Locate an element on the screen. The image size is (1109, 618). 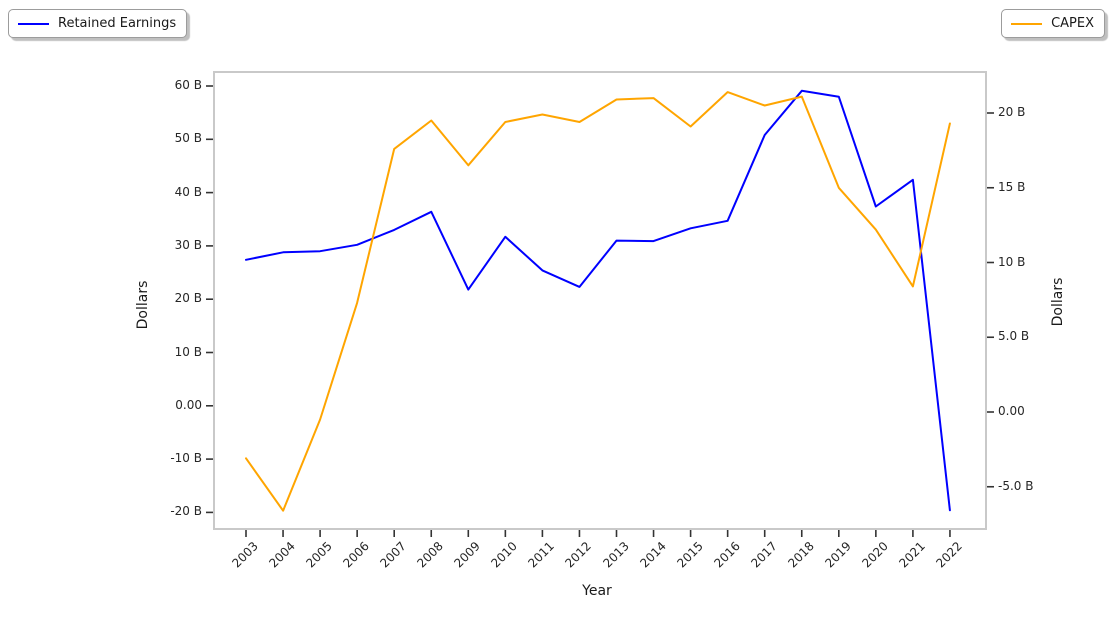
legend-label-retained-earnings: Retained Earnings is located at coordinates (117, 23).